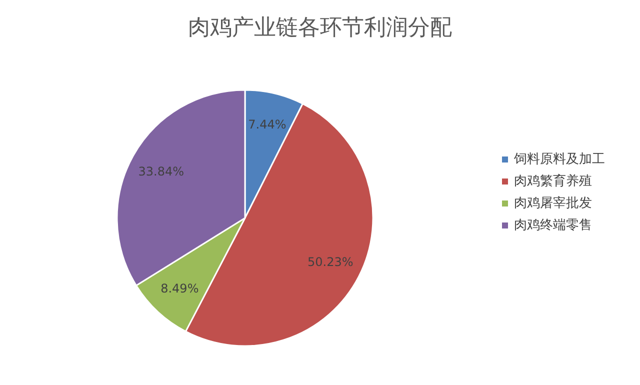  I want to click on data-label: 7.44%, so click(267, 125).